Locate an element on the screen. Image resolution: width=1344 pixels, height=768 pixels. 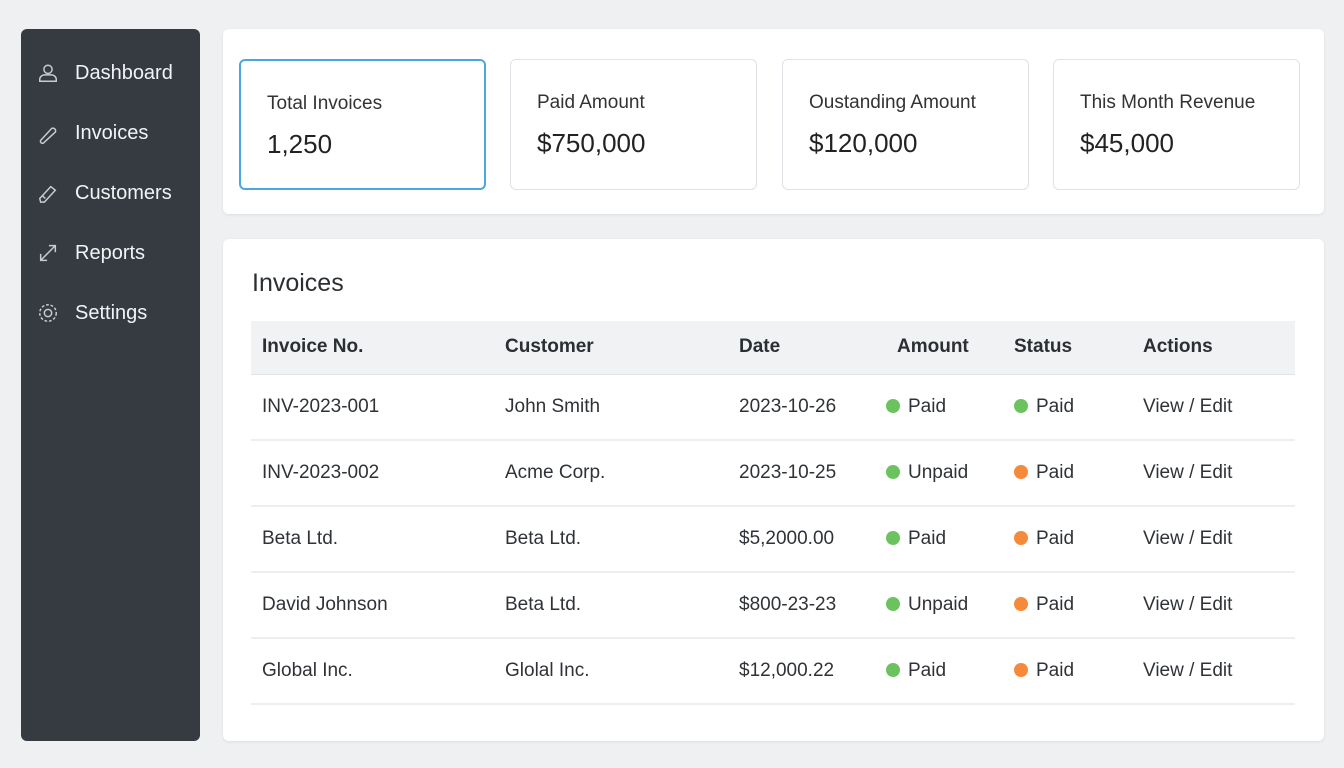
invoice-date: 2023-10-26 is located at coordinates (803, 407).